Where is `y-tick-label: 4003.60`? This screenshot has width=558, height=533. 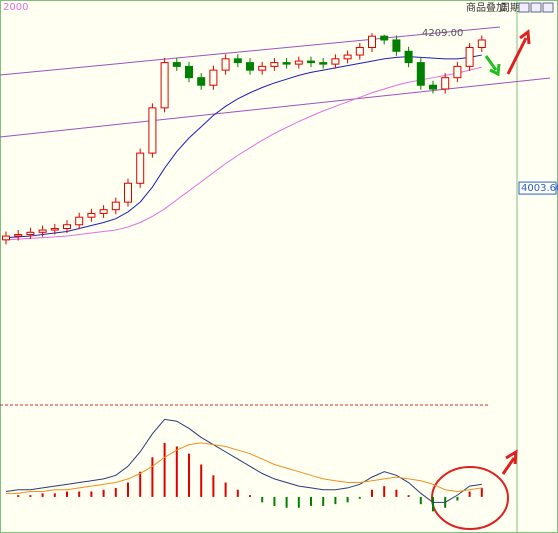
y-tick-label: 4003.60 is located at coordinates (539, 188).